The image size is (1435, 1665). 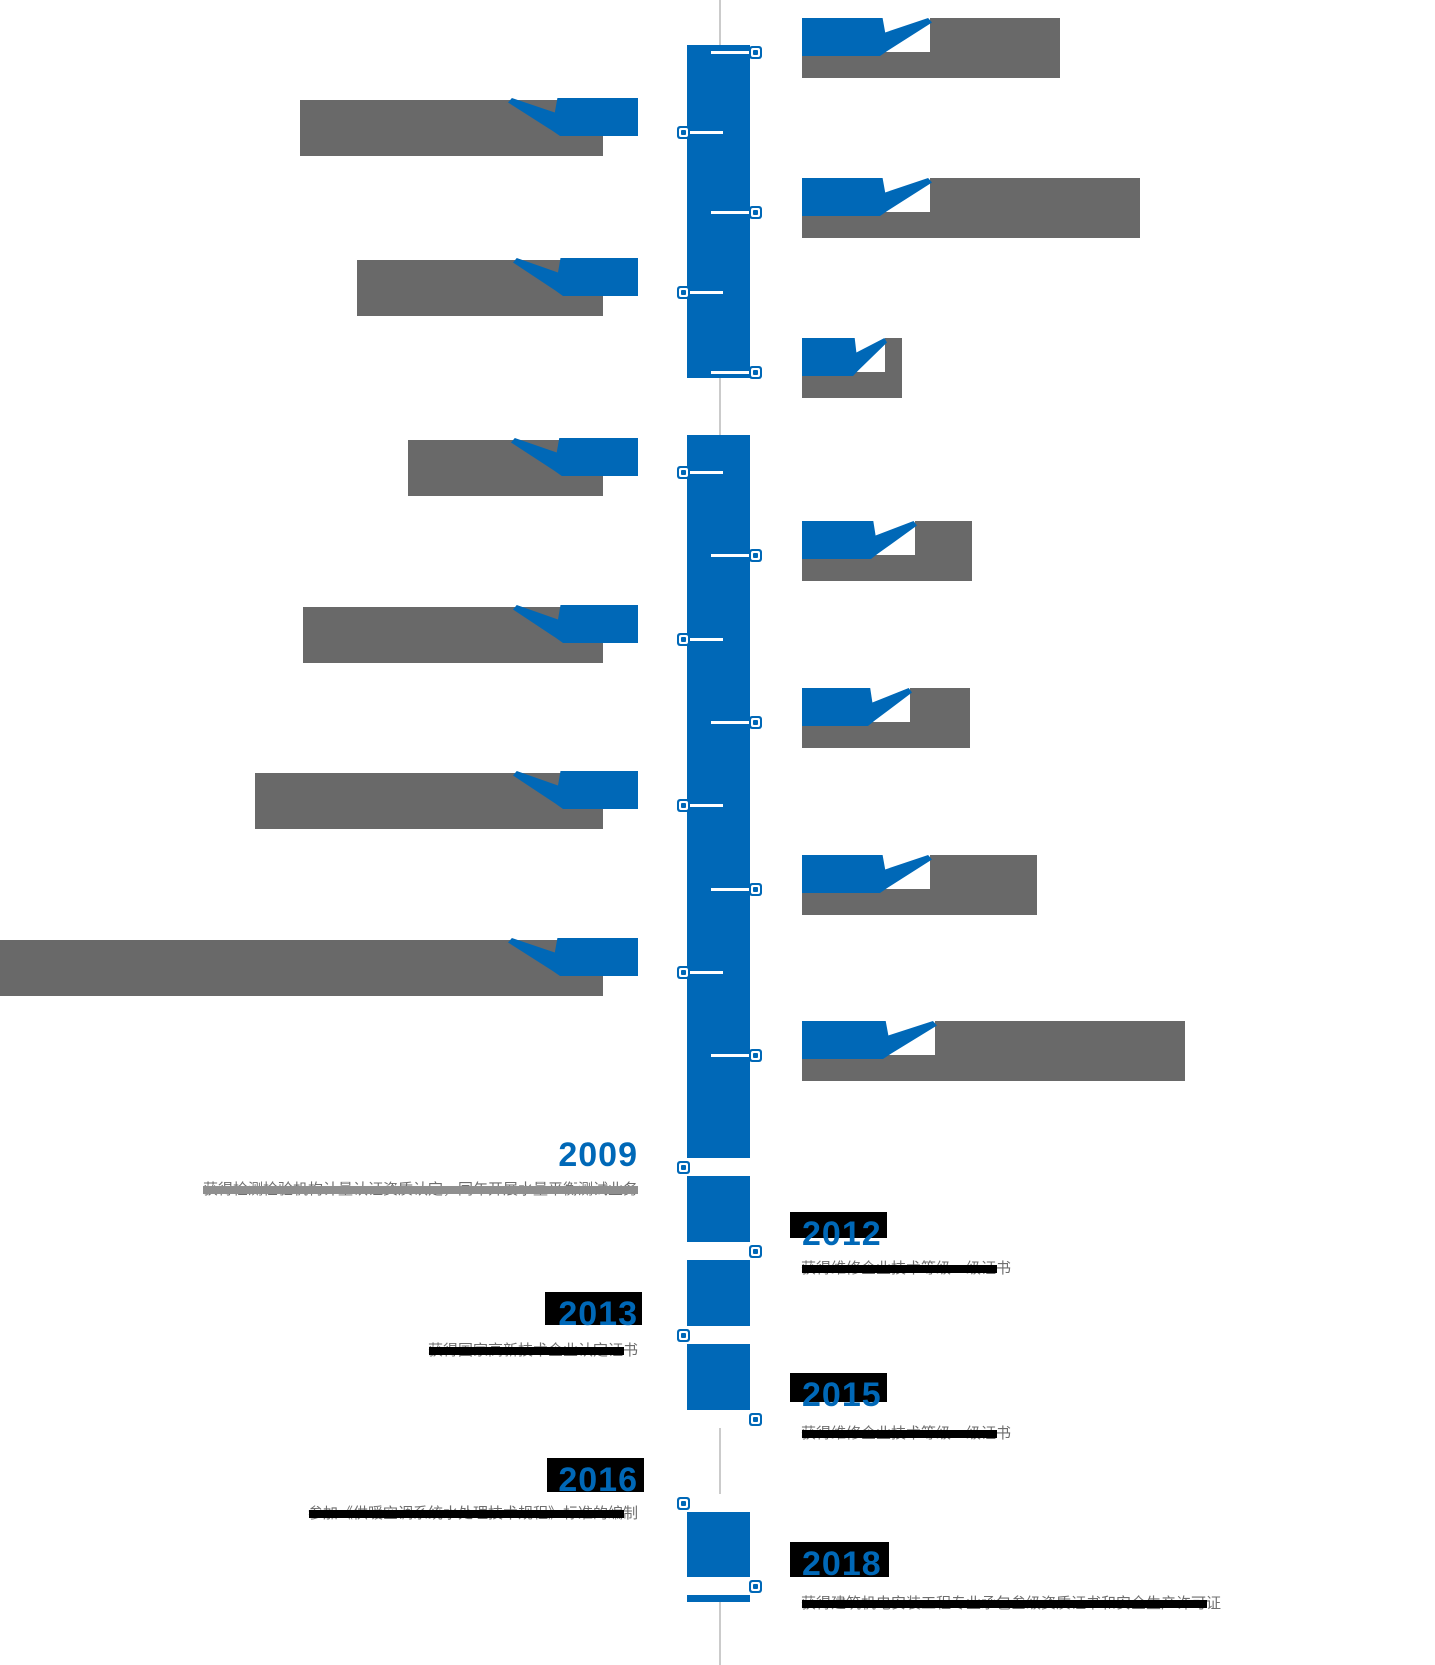 What do you see at coordinates (598, 1480) in the screenshot?
I see `milestone-year-2016: 2016` at bounding box center [598, 1480].